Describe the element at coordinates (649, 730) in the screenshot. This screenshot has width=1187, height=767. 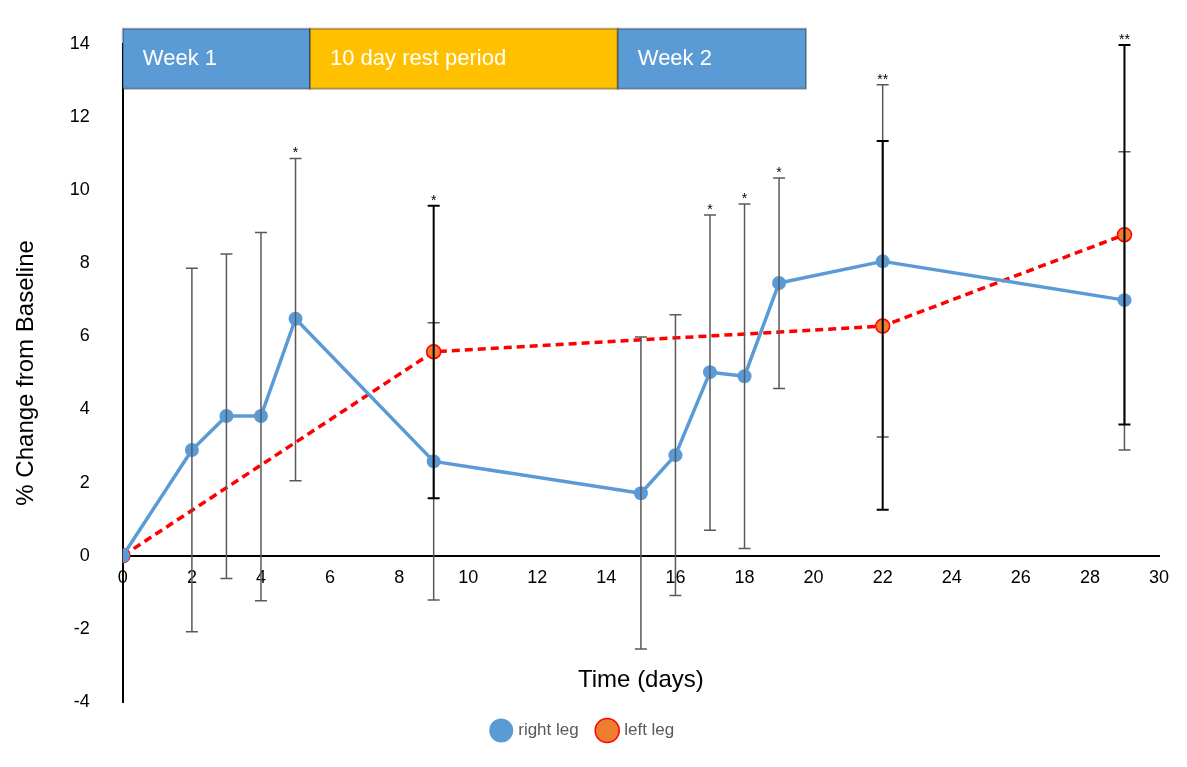
I see `legend-label: left leg` at that location.